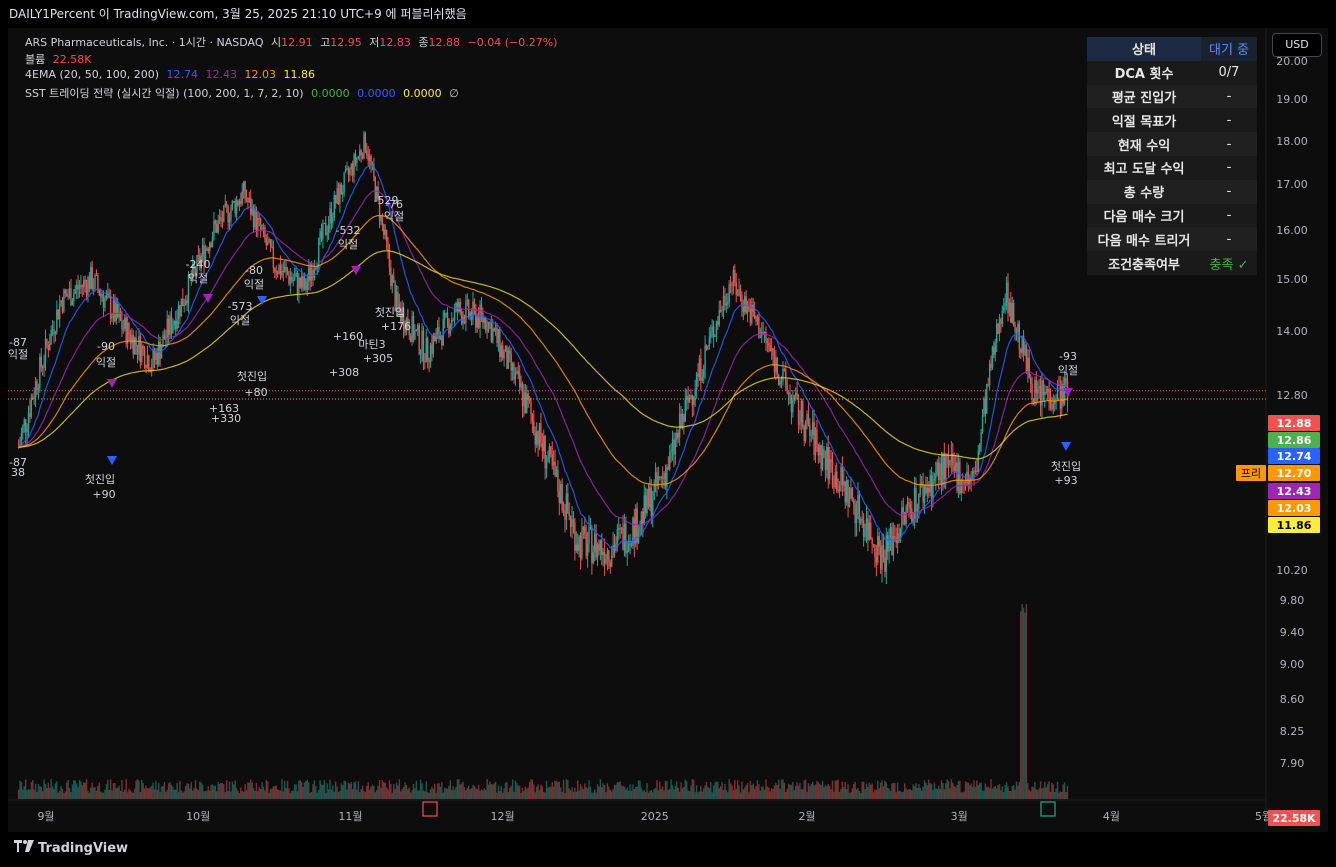 The width and height of the screenshot is (1336, 867). What do you see at coordinates (1251, 473) in the screenshot?
I see `price-label-tag: 프리` at bounding box center [1251, 473].